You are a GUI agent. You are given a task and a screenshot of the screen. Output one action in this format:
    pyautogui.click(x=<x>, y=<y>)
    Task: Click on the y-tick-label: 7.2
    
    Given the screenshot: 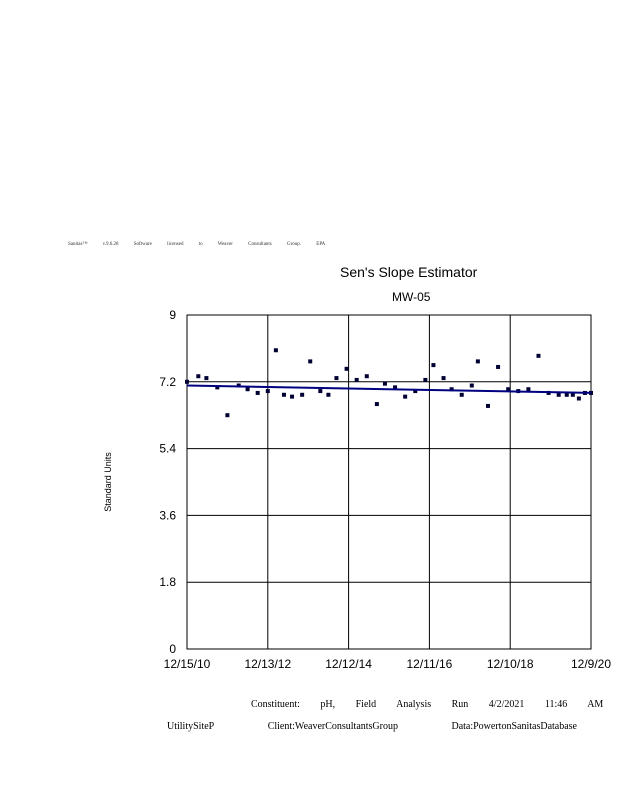 What is the action you would take?
    pyautogui.click(x=167, y=382)
    